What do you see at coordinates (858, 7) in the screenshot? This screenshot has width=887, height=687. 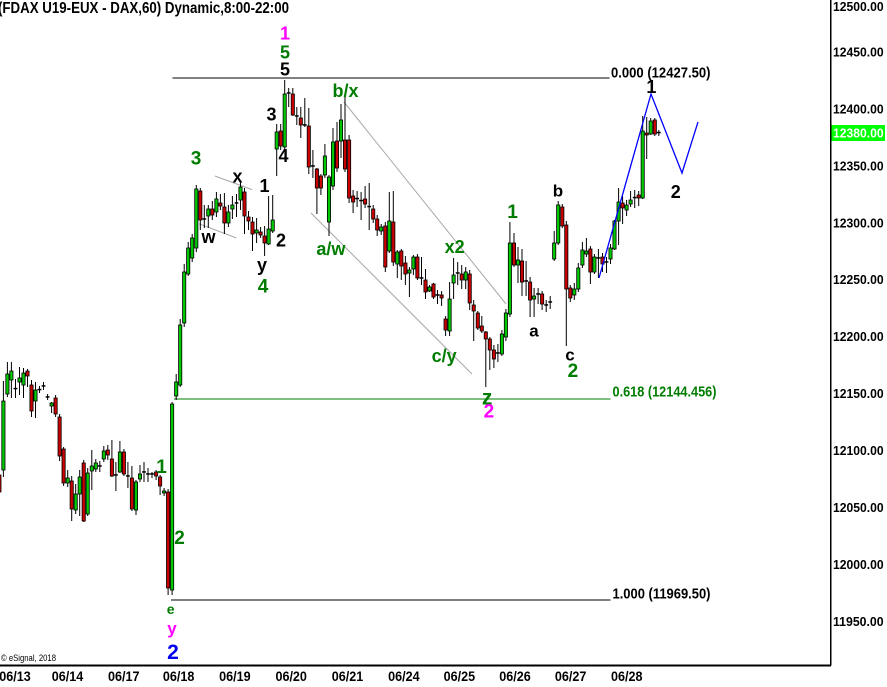 I see `svg-text: 12500.00` at bounding box center [858, 7].